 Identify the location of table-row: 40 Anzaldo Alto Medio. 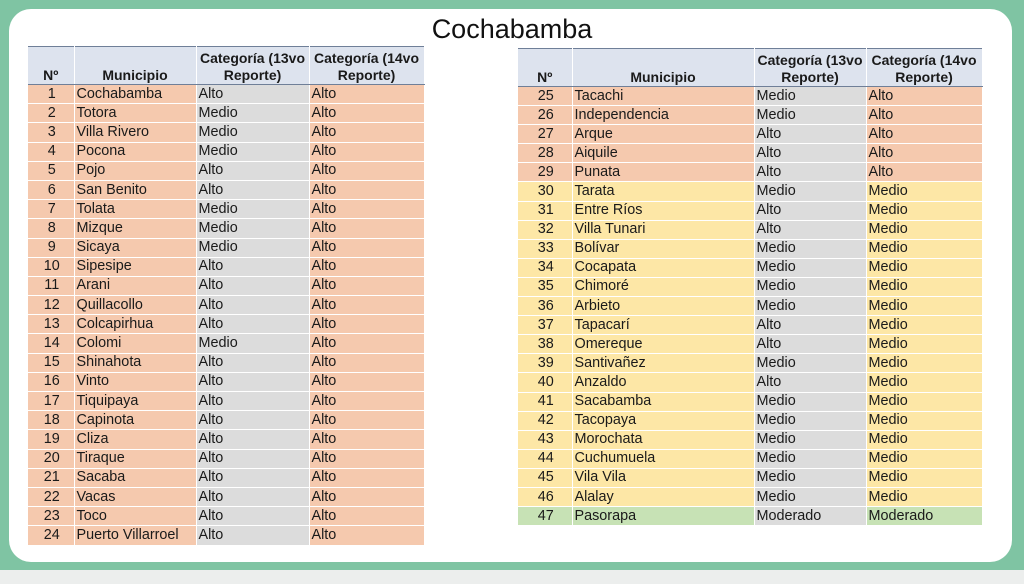
(750, 382).